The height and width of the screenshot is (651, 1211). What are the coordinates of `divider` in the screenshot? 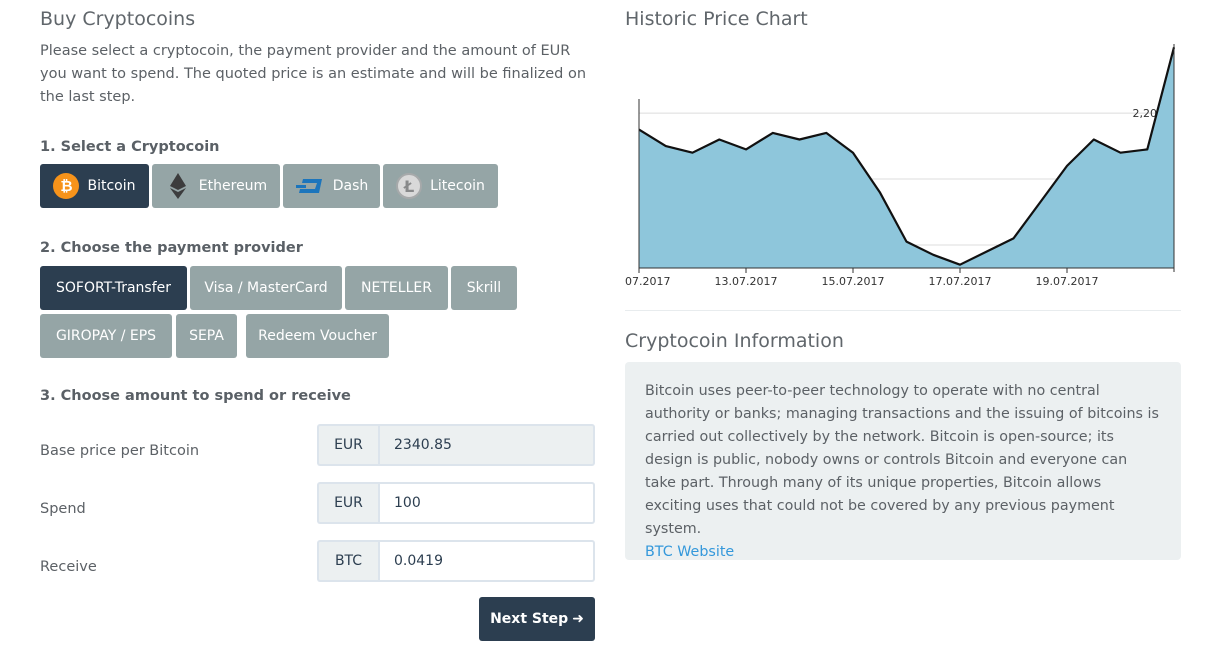 It's located at (903, 310).